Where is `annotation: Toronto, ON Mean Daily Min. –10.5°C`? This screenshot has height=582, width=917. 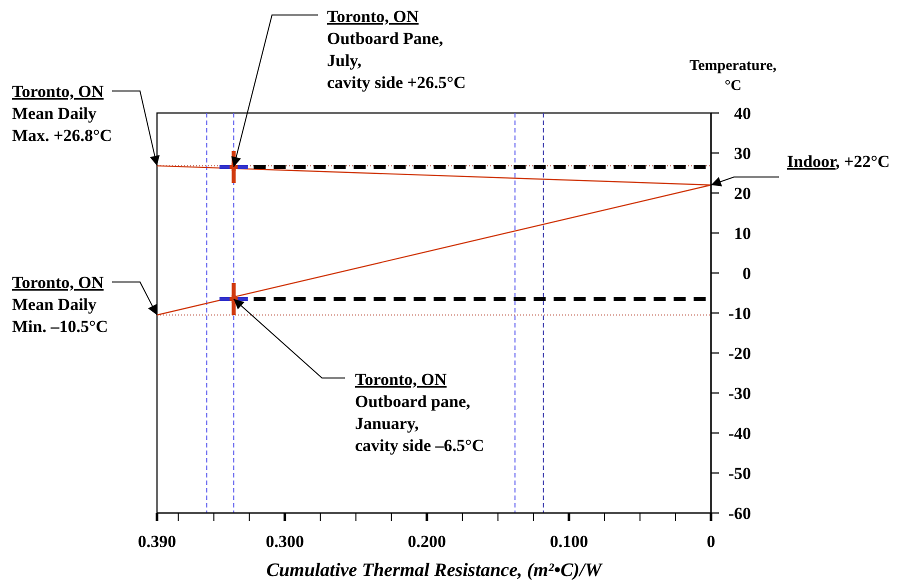 annotation: Toronto, ON Mean Daily Min. –10.5°C is located at coordinates (60, 304).